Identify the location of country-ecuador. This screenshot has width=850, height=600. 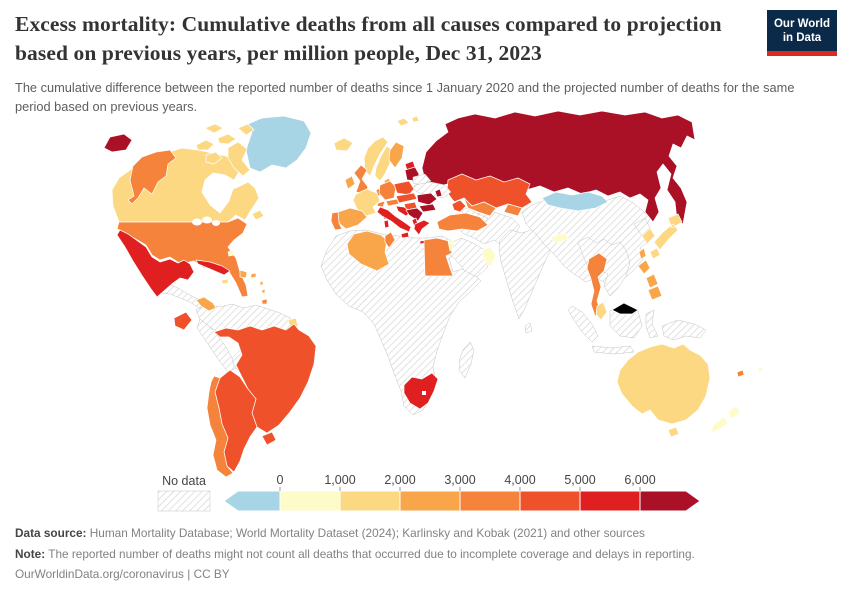
(183, 321).